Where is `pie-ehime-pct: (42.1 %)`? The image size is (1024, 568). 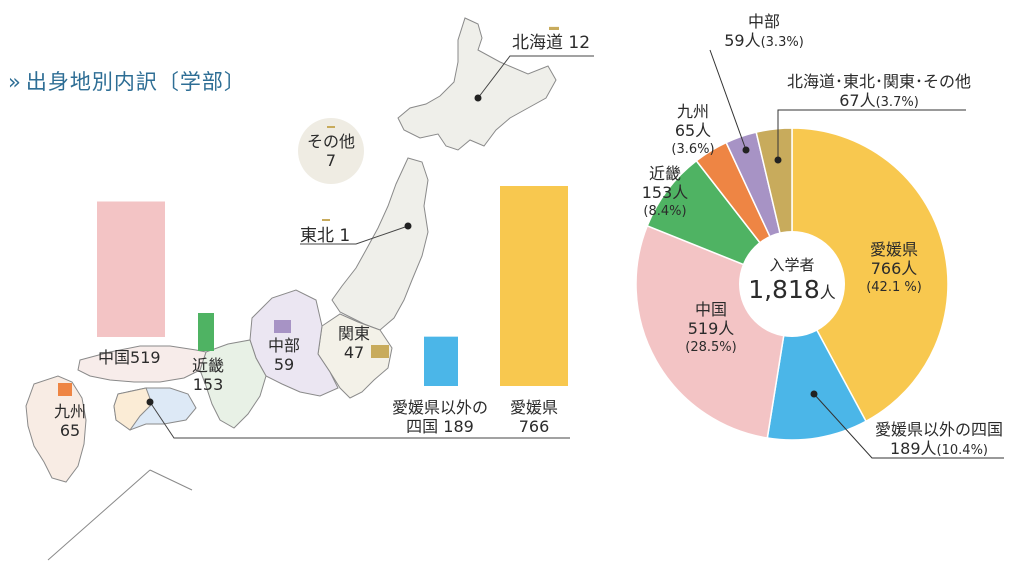 pie-ehime-pct: (42.1 %) is located at coordinates (894, 287).